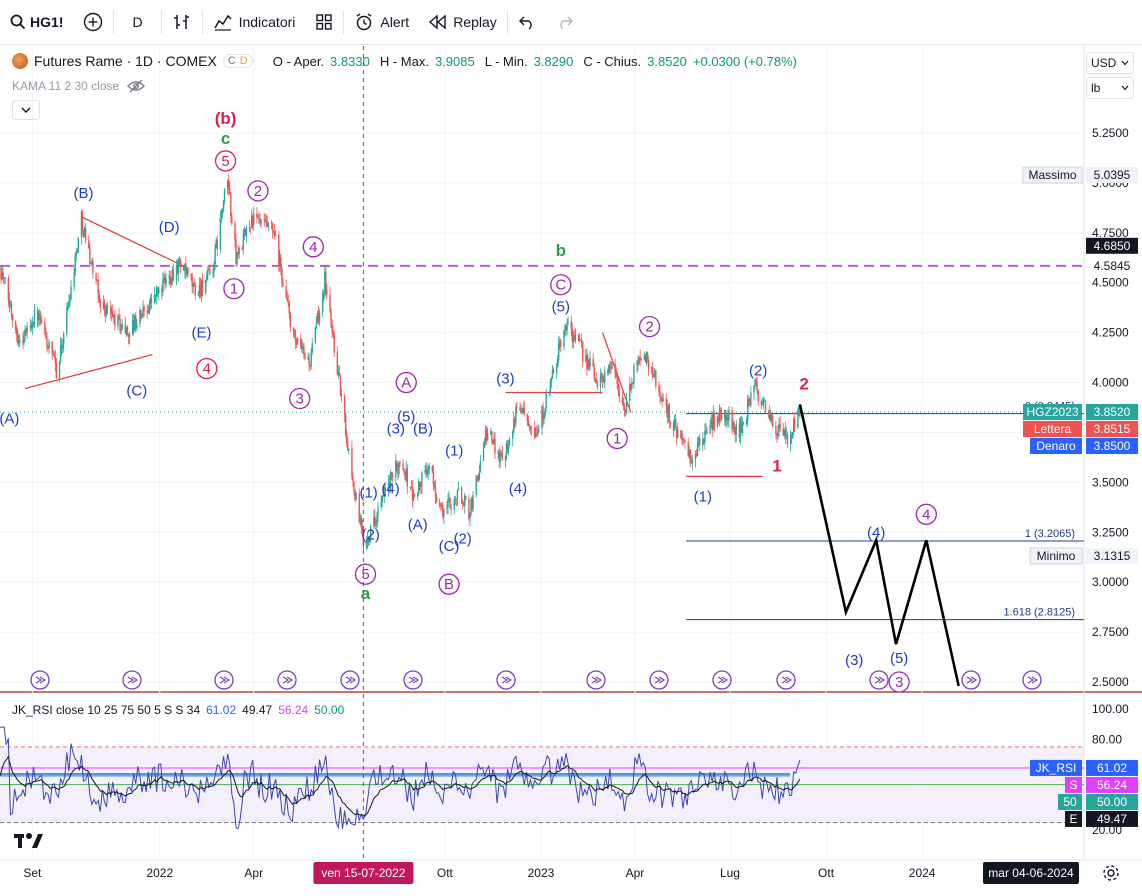 The height and width of the screenshot is (896, 1142). Describe the element at coordinates (1110, 63) in the screenshot. I see `currency-select: USD` at that location.